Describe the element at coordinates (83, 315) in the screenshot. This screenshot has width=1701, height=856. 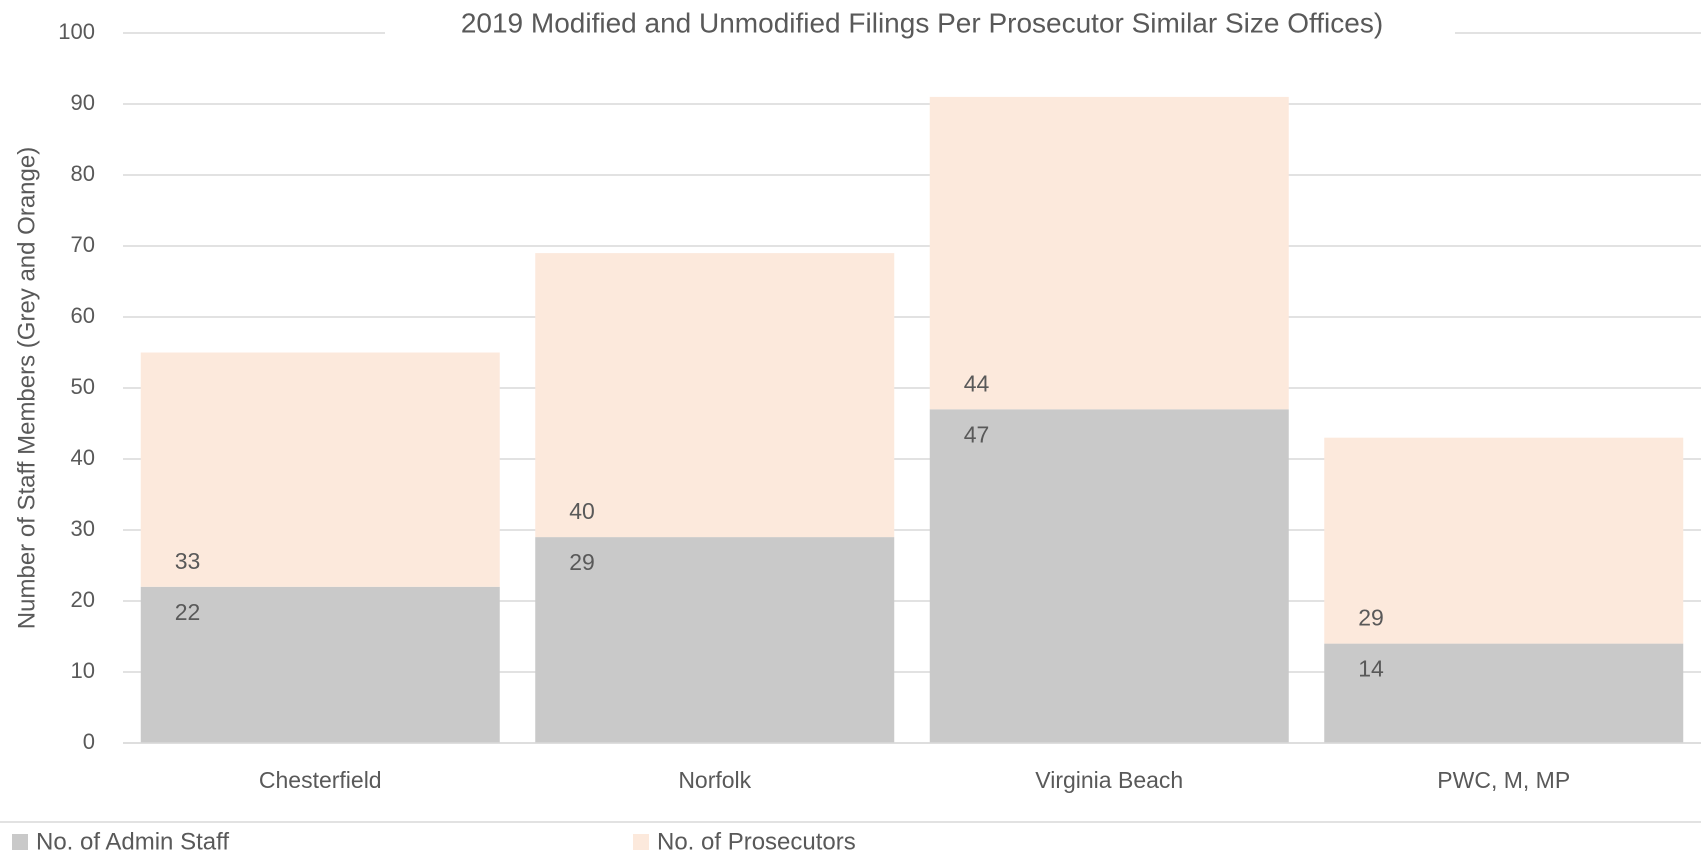
I see `y-tick-label: 60` at that location.